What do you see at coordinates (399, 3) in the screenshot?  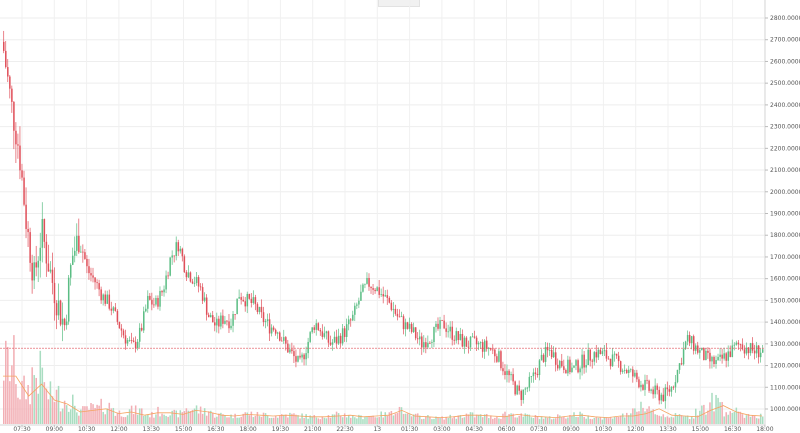 I see `top-tab-handle` at bounding box center [399, 3].